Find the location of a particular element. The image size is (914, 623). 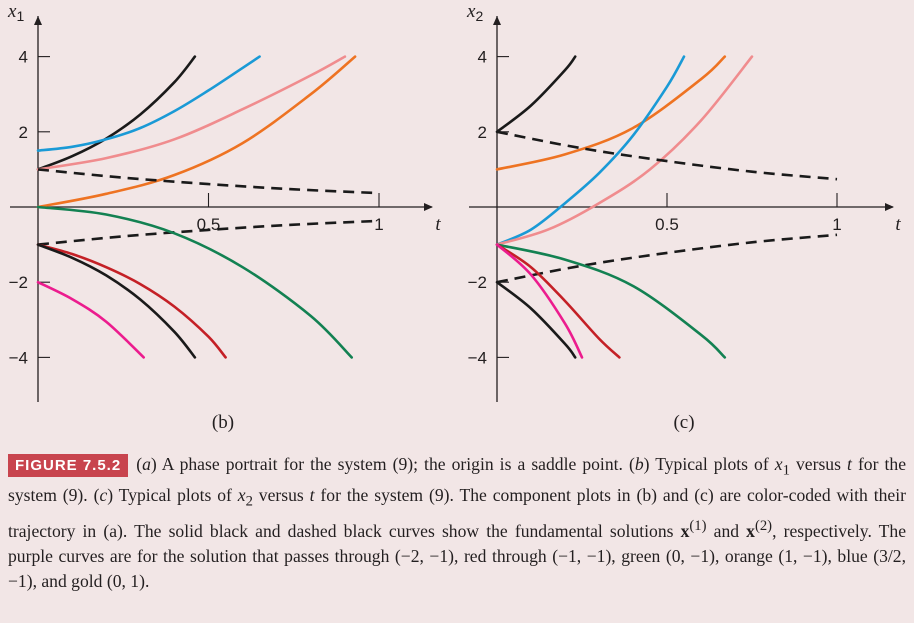

panel-label: (c) is located at coordinates (683, 422).